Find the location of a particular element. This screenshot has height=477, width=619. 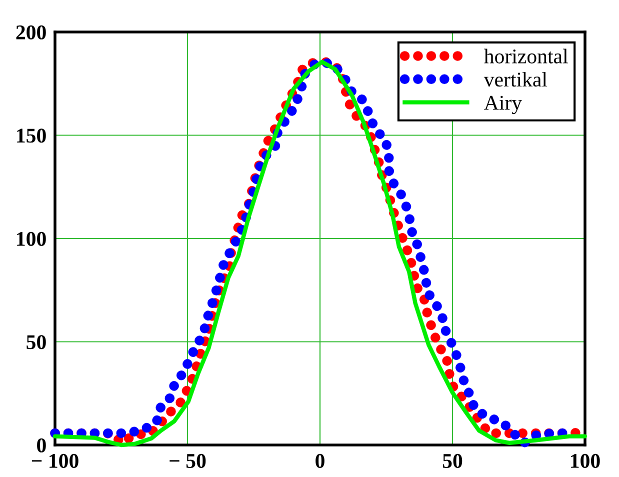

x-tick-label: 100 is located at coordinates (585, 461).